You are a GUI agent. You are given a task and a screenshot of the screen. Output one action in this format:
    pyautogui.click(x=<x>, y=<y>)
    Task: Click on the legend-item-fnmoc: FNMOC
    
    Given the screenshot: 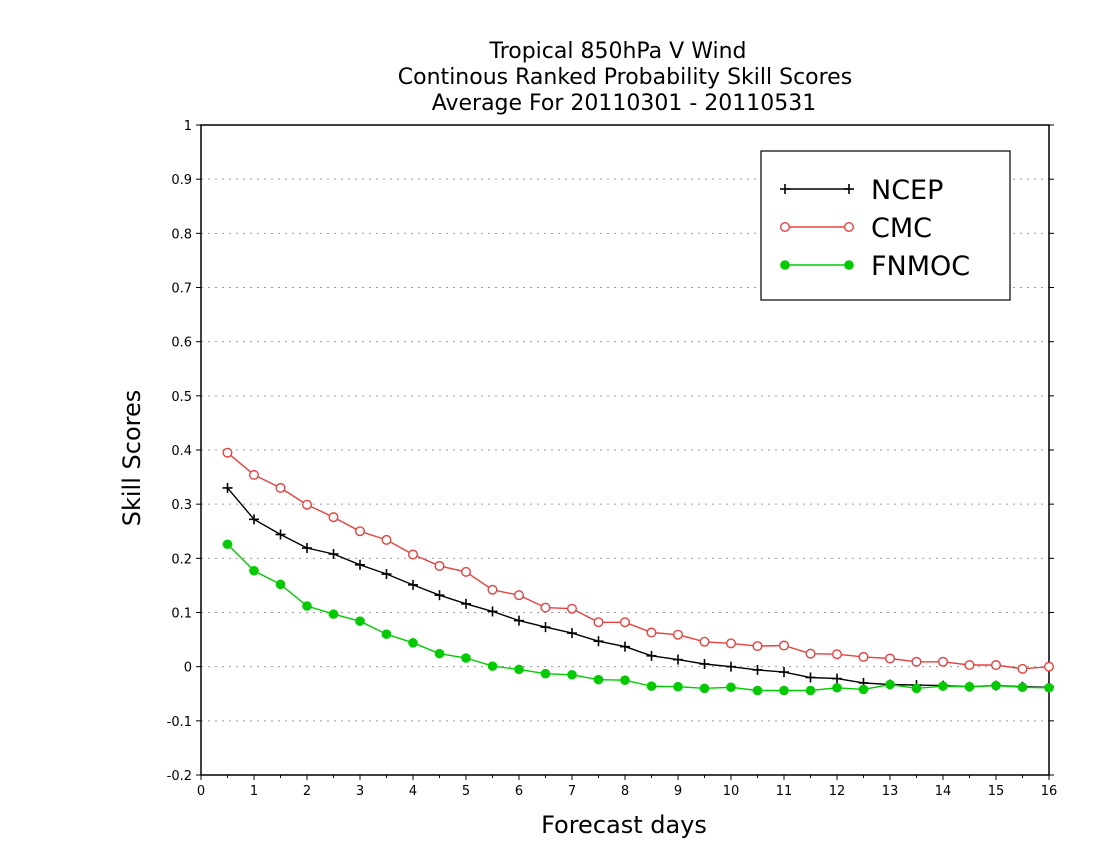 What is the action you would take?
    pyautogui.click(x=875, y=266)
    